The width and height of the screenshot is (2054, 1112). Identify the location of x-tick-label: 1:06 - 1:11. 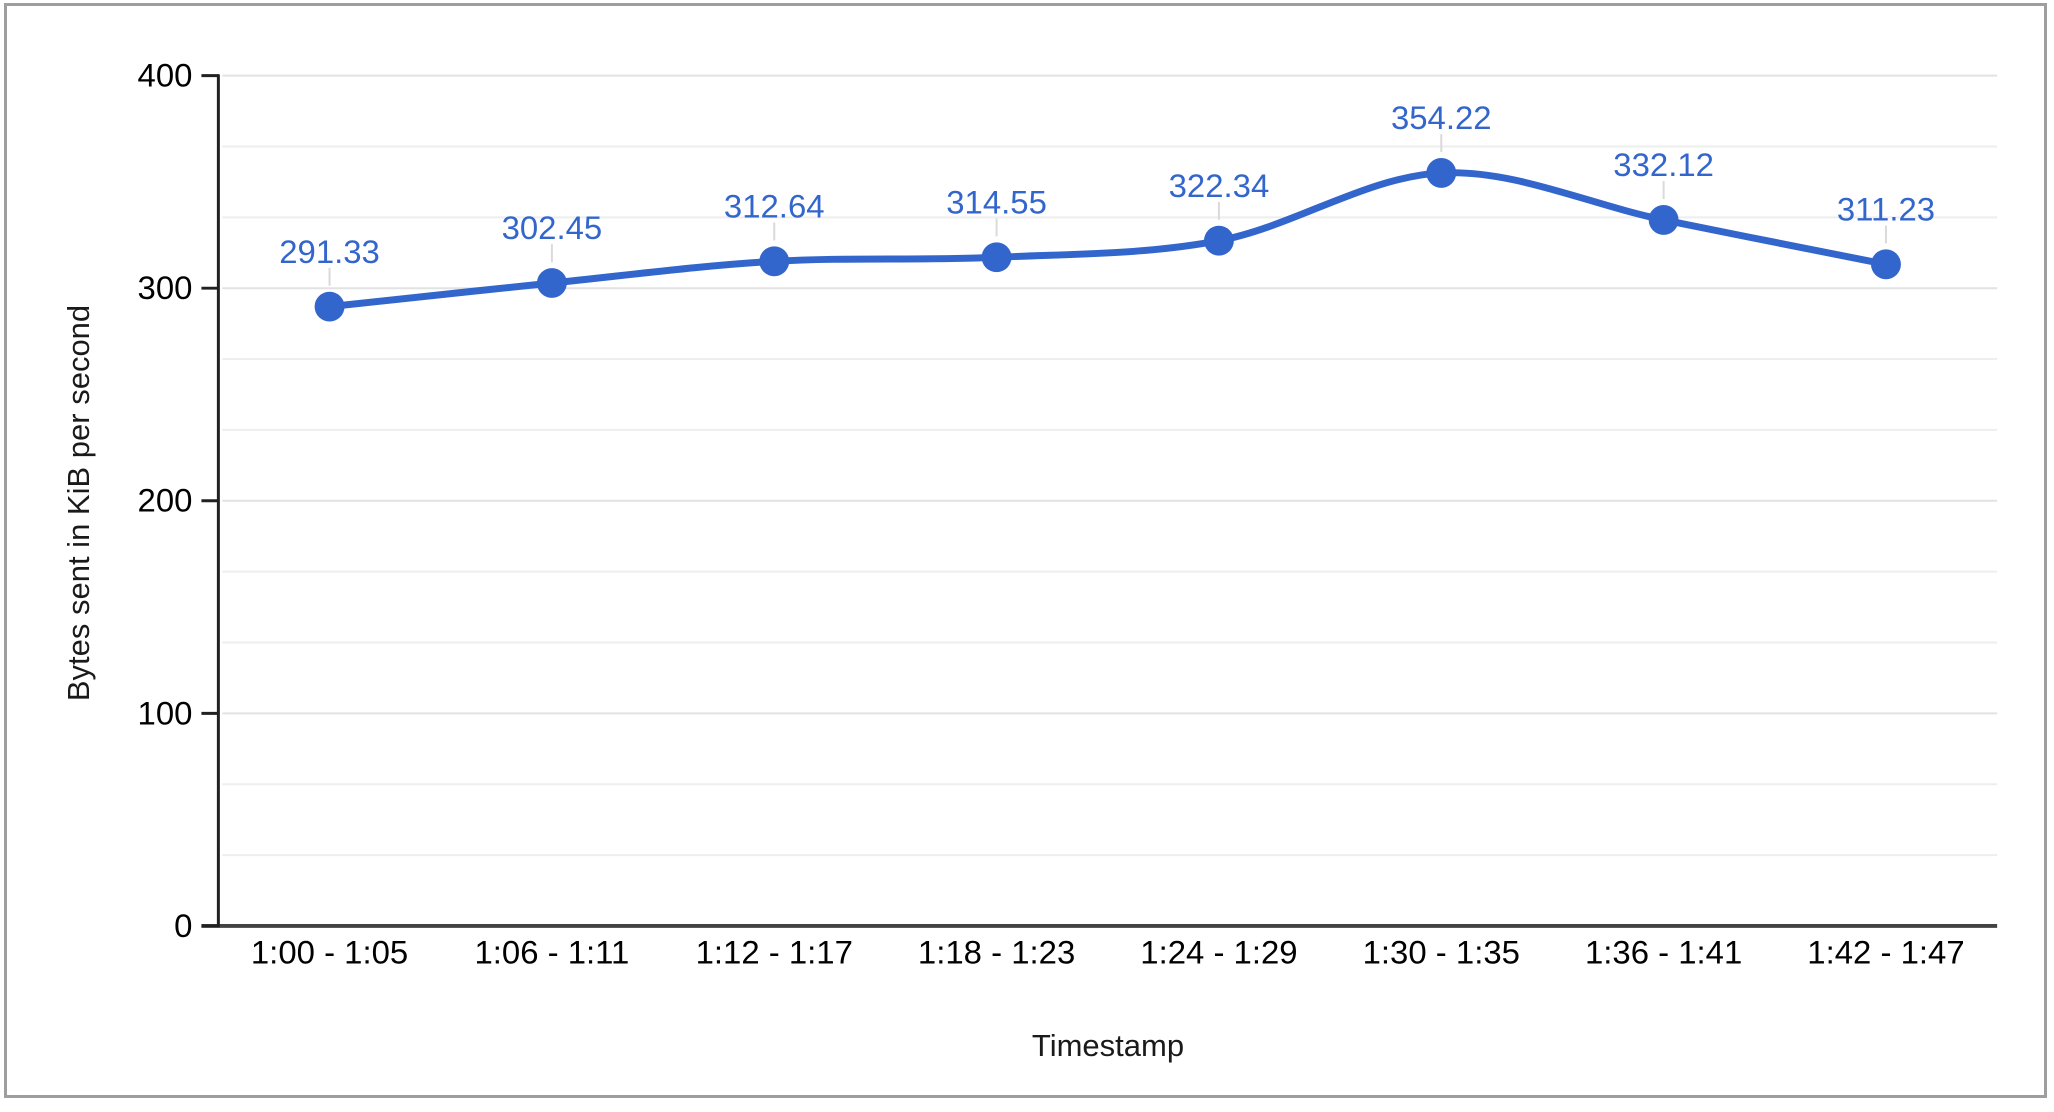
(551, 952).